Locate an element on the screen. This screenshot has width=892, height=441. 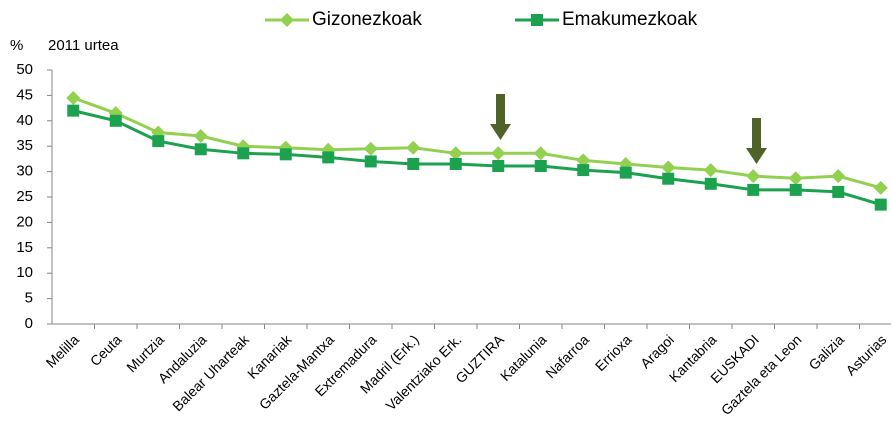
legend-label: Emakumezkoak is located at coordinates (630, 19).